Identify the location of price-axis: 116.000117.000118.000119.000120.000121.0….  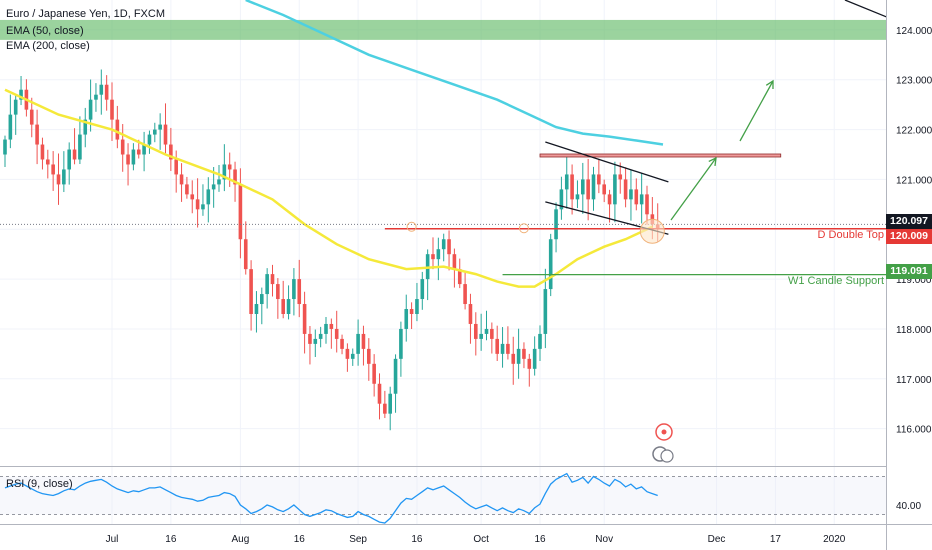
(909, 275).